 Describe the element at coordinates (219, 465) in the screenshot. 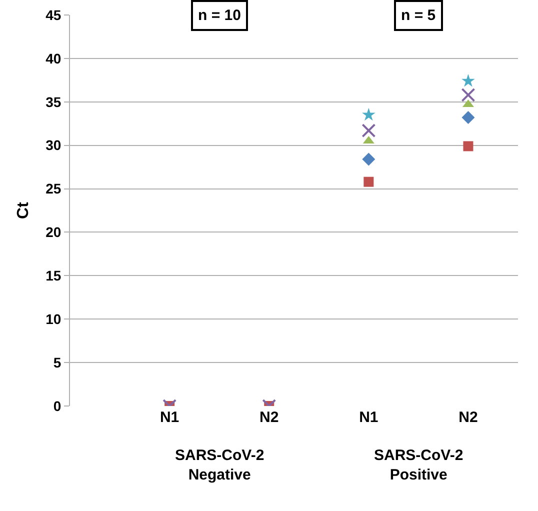

I see `text: SARS-CoV-2 Negative` at that location.